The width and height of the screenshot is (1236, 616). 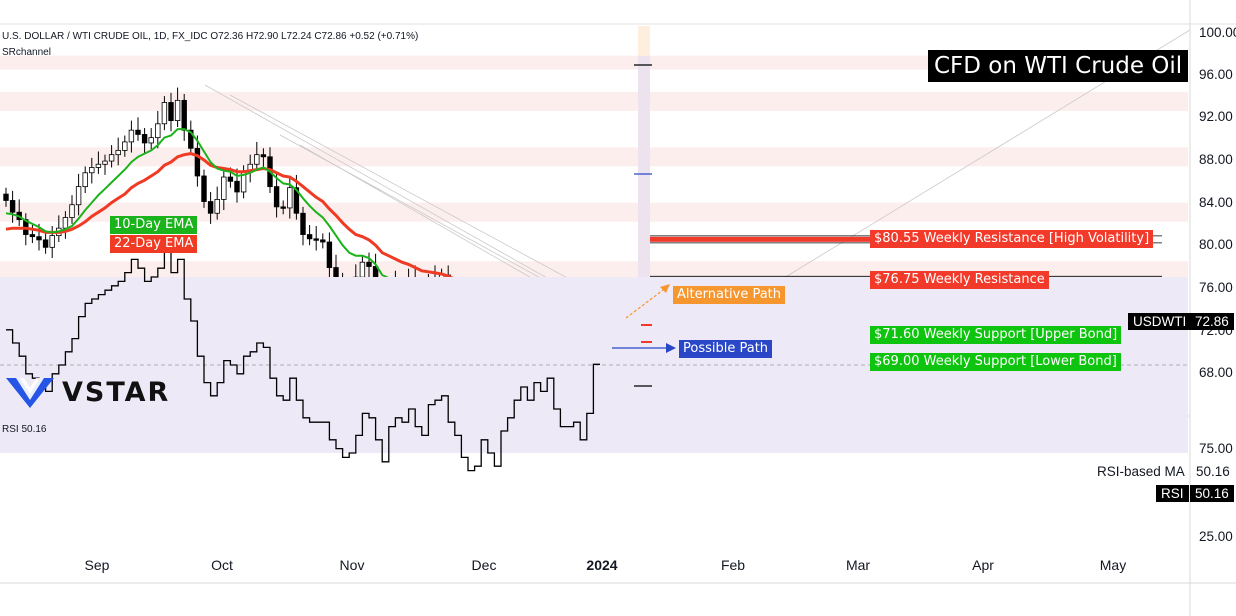 What do you see at coordinates (1216, 448) in the screenshot?
I see `rsi-tick: 75.00` at bounding box center [1216, 448].